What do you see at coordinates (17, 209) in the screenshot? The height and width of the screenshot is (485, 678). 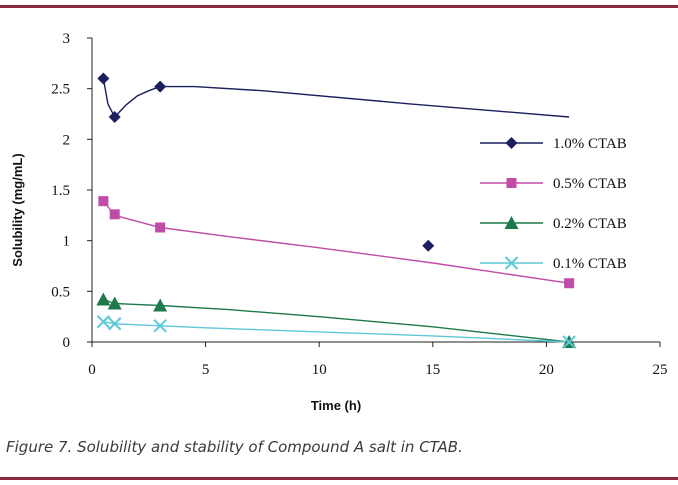 I see `y-axis-title: Solubility (mg/mL)` at bounding box center [17, 209].